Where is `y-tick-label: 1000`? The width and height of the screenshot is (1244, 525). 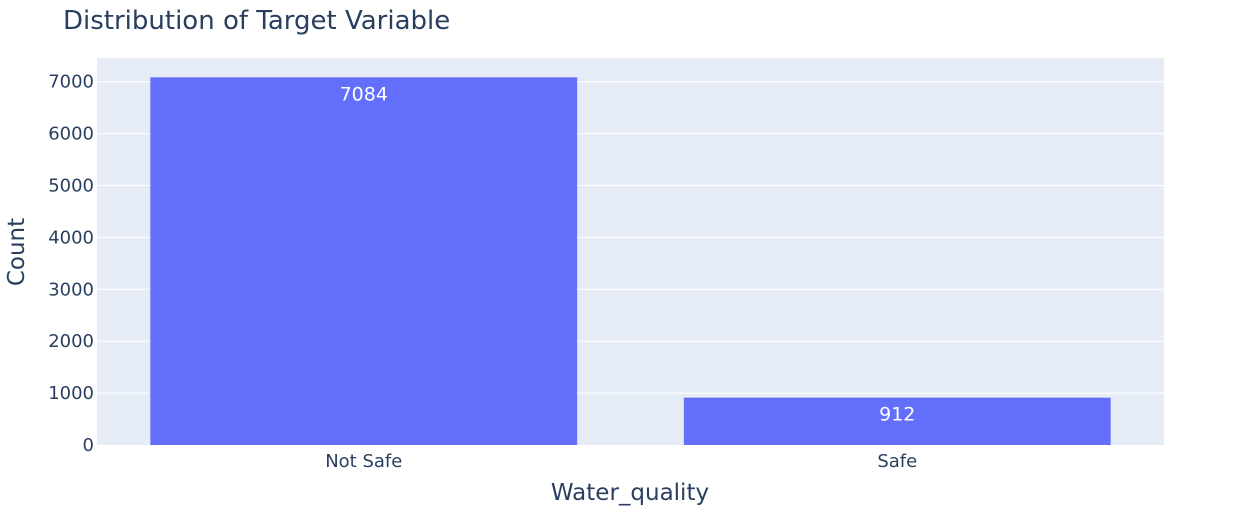
y-tick-label: 1000 is located at coordinates (71, 393).